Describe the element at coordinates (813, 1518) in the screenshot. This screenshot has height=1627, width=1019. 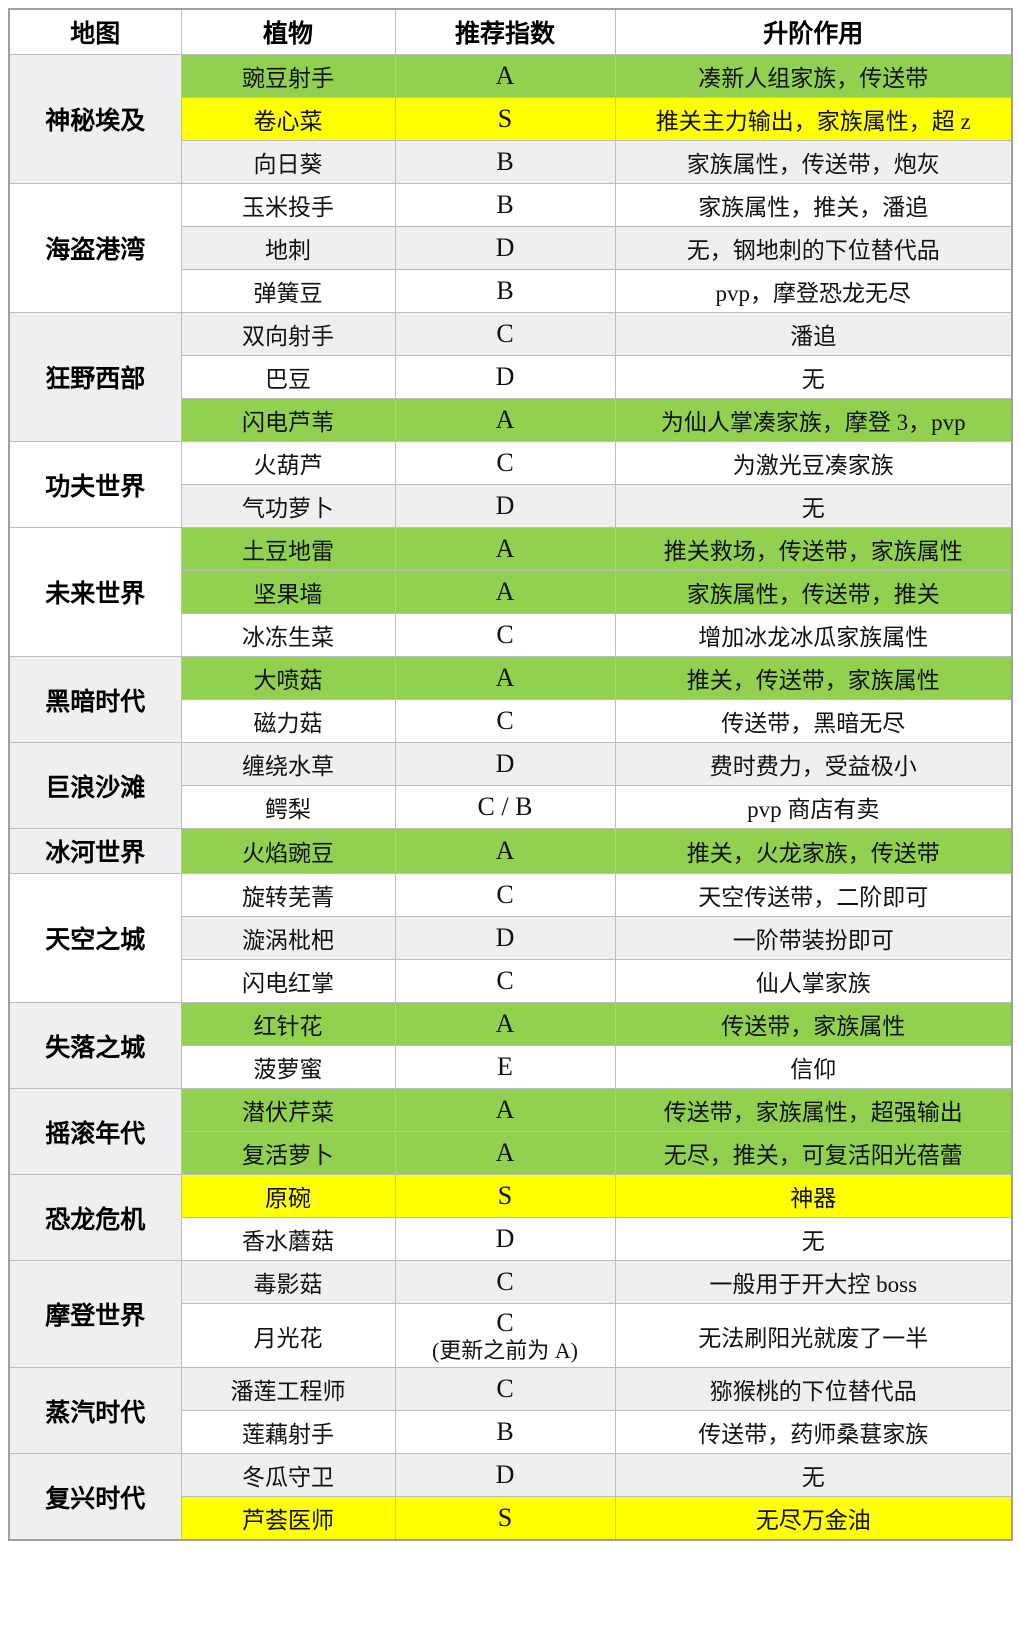
I see `effect-cell: 无尽万金油` at that location.